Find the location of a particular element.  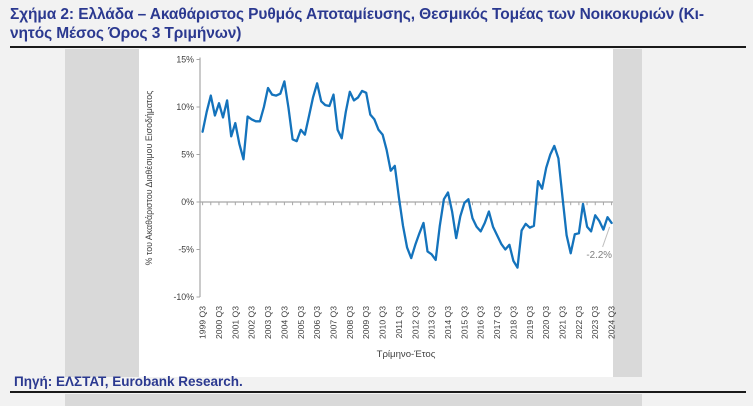

x-tick-label: 2004 Q3 is located at coordinates (284, 322).